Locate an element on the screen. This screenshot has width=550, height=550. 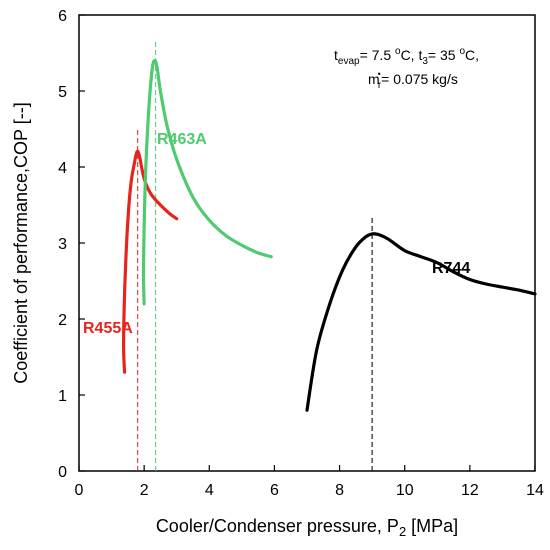
x-tick-label: 8 is located at coordinates (339, 490).